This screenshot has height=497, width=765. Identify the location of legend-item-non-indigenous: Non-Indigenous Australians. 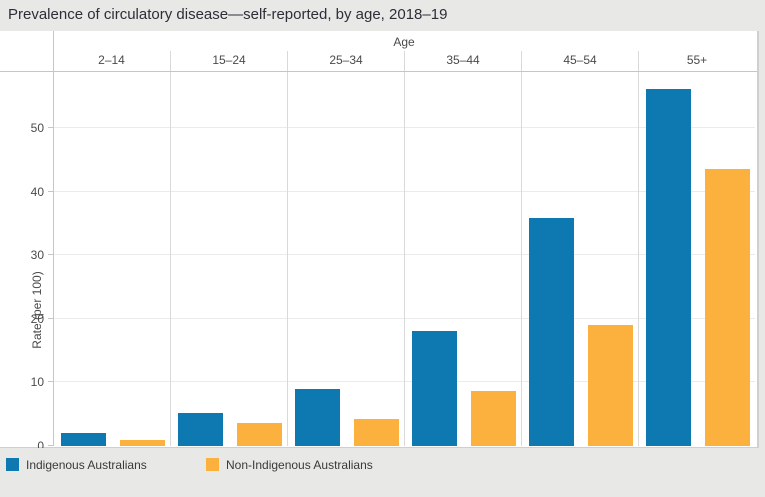
(289, 464).